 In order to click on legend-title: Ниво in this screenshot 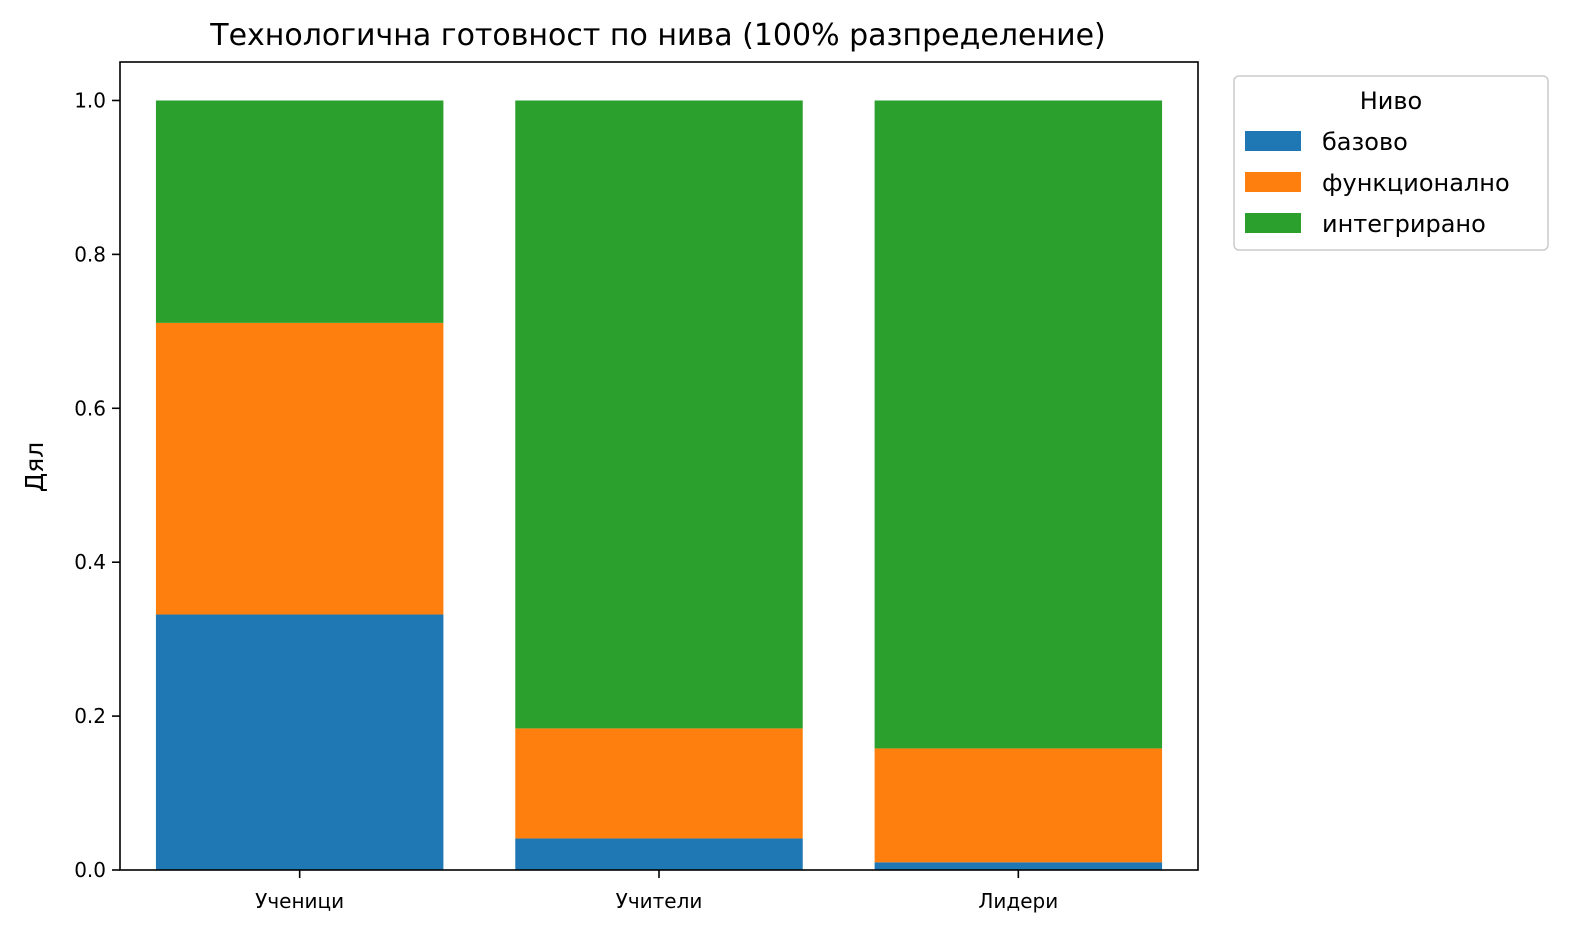, I will do `click(1391, 101)`.